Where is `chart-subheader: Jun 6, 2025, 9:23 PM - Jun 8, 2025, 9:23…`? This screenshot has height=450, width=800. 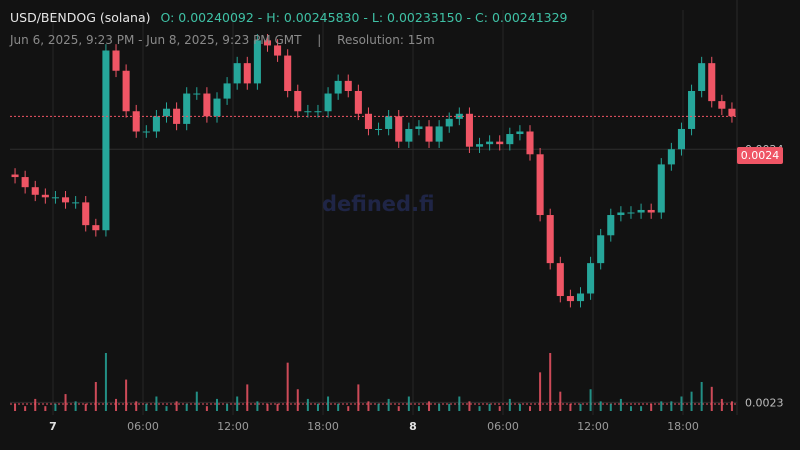
chart-subheader: Jun 6, 2025, 9:23 PM - Jun 8, 2025, 9:23… is located at coordinates (222, 40).